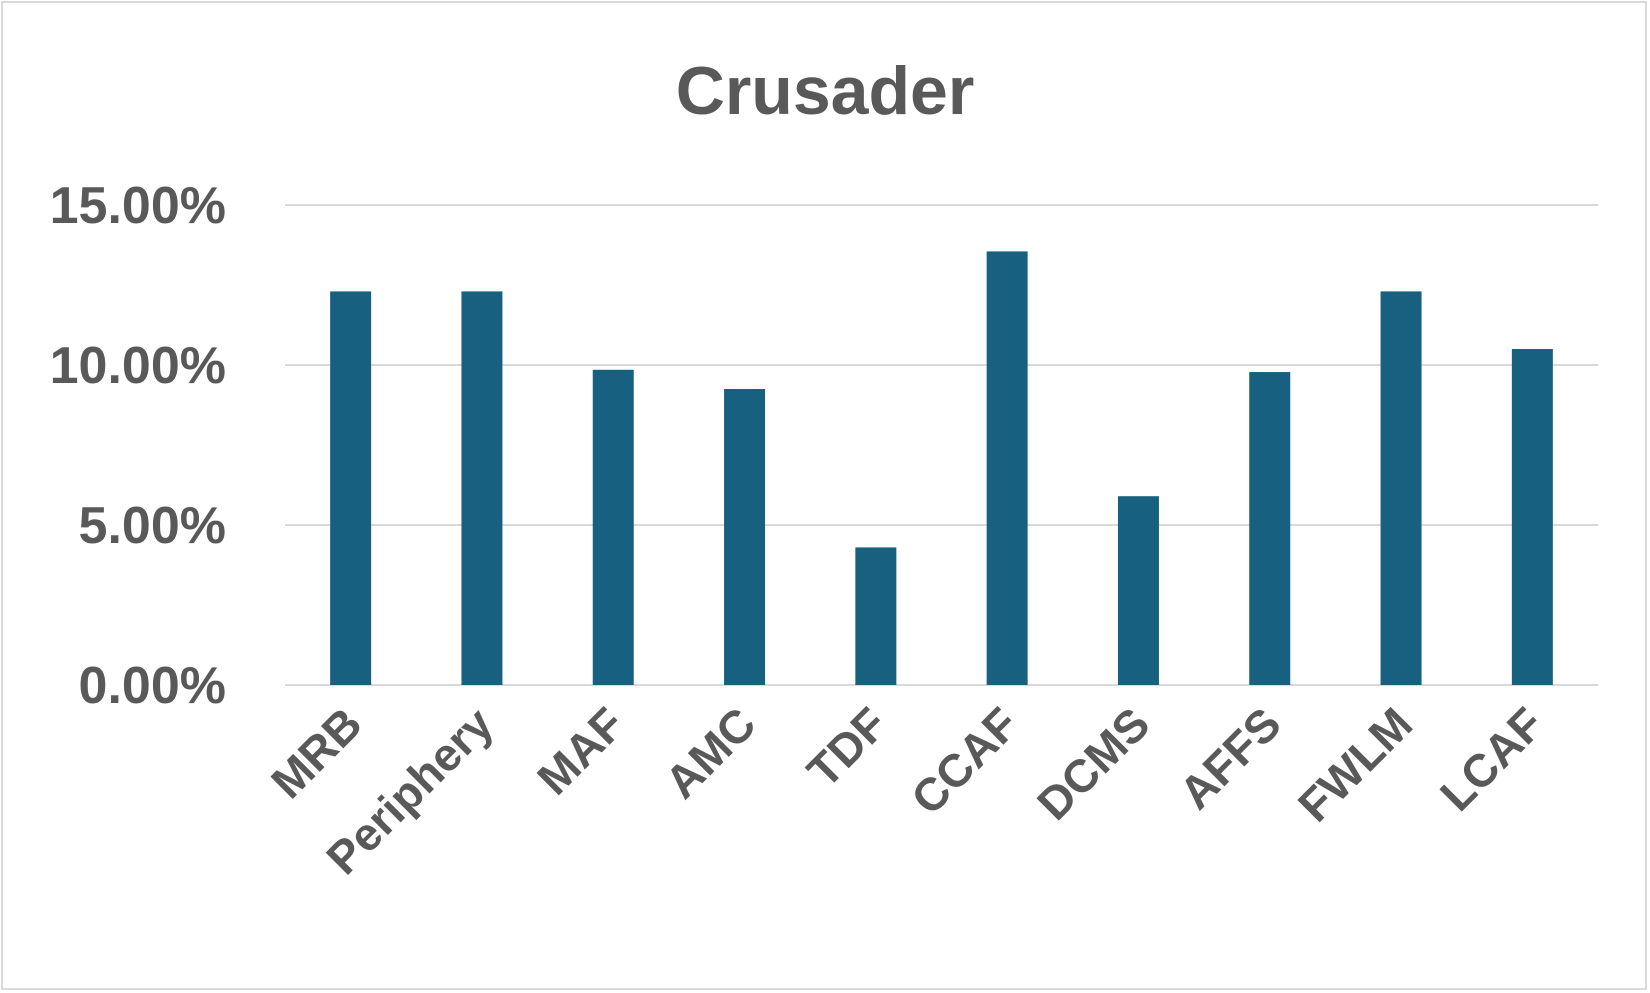  Describe the element at coordinates (847, 747) in the screenshot. I see `x-tick-label: TDF` at that location.